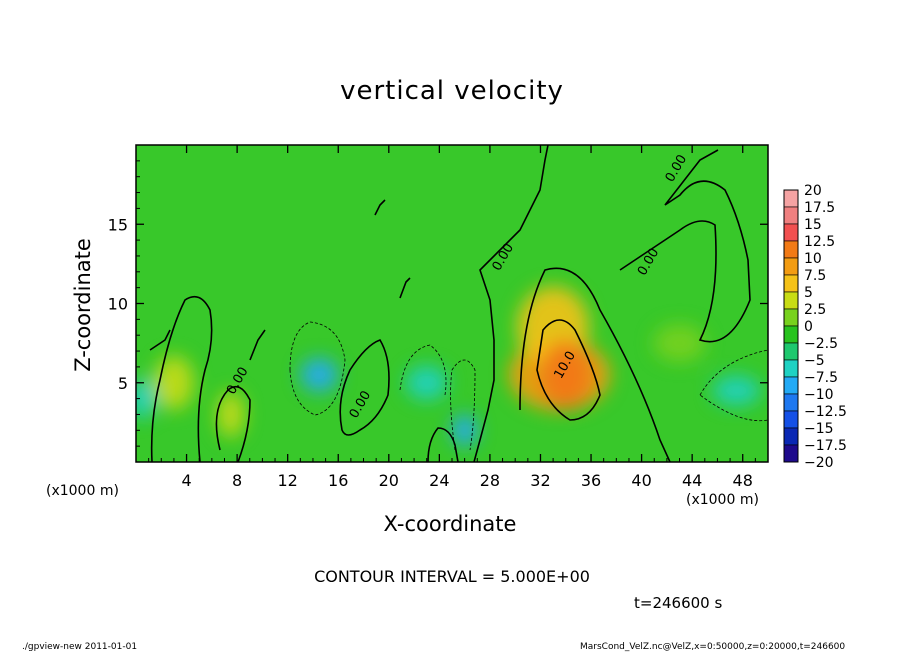  I want to click on x-tick-label: 8, so click(237, 480).